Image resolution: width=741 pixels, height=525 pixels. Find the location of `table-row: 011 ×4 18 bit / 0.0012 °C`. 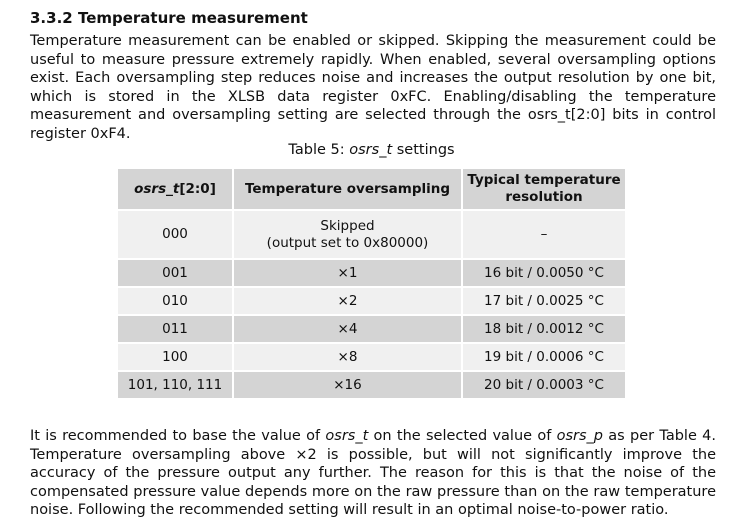

table-row: 011 ×4 18 bit / 0.0012 °C is located at coordinates (371, 329).